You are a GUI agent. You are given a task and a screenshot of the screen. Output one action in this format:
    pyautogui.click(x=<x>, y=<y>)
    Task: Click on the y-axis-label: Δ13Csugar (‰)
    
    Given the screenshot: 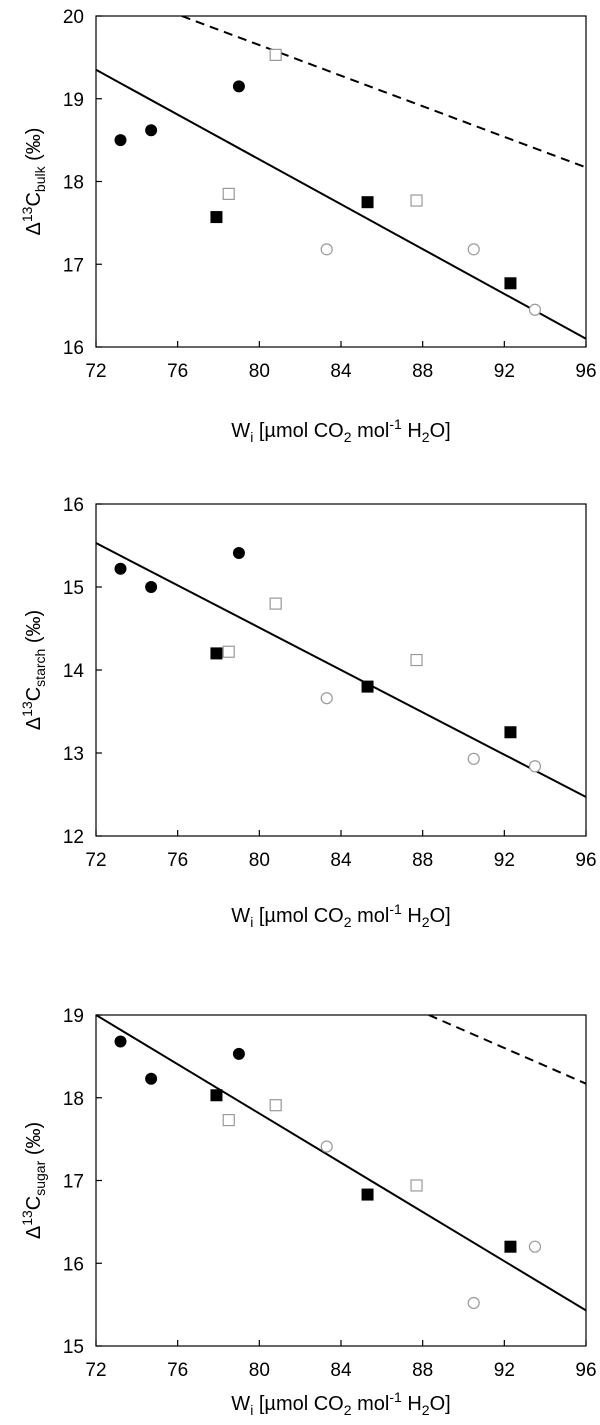 What is the action you would take?
    pyautogui.click(x=33, y=1180)
    